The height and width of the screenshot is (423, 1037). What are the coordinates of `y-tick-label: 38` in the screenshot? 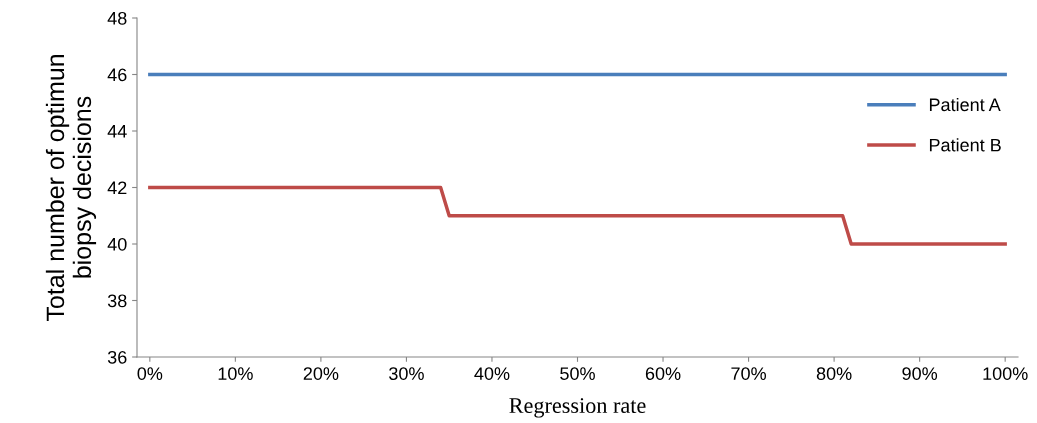 It's located at (117, 301).